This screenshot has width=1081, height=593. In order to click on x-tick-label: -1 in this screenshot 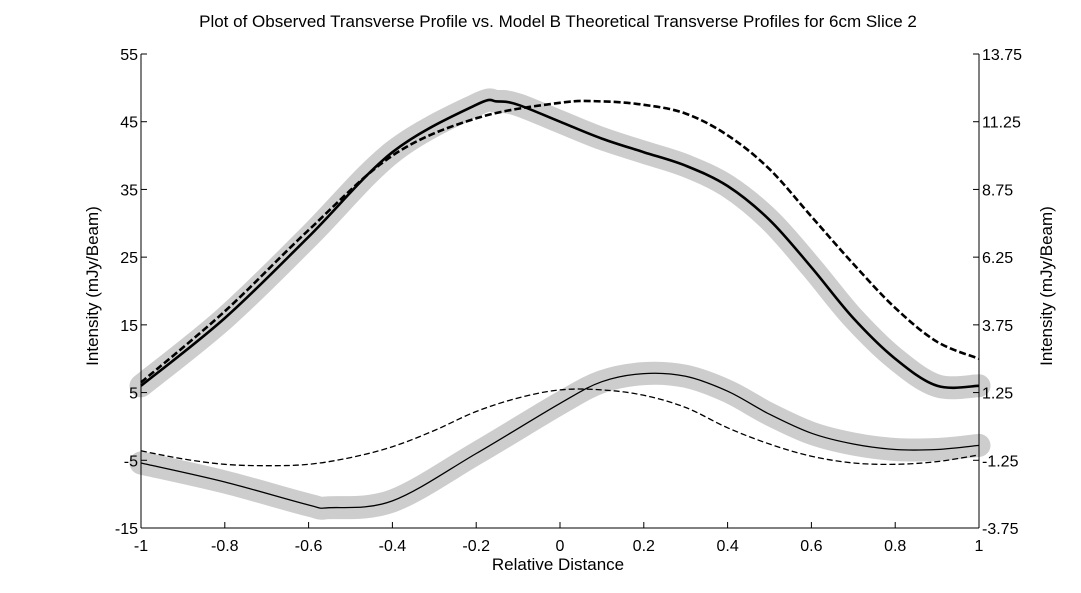, I will do `click(141, 546)`.